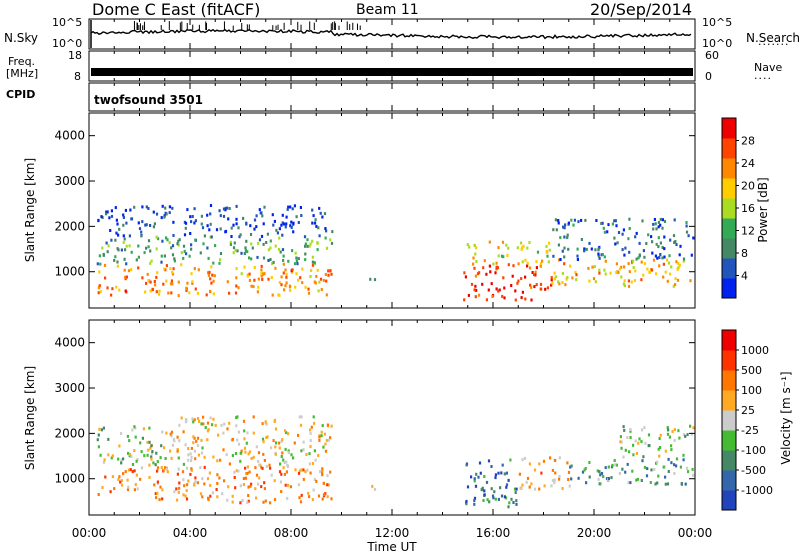 The image size is (800, 554). Describe the element at coordinates (729, 400) in the screenshot. I see `colorbar-segment` at that location.